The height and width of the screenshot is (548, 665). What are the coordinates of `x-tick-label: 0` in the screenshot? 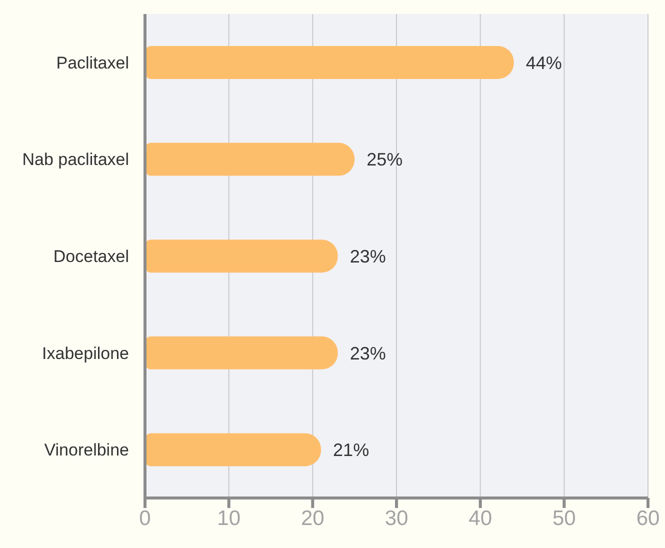 It's located at (145, 518).